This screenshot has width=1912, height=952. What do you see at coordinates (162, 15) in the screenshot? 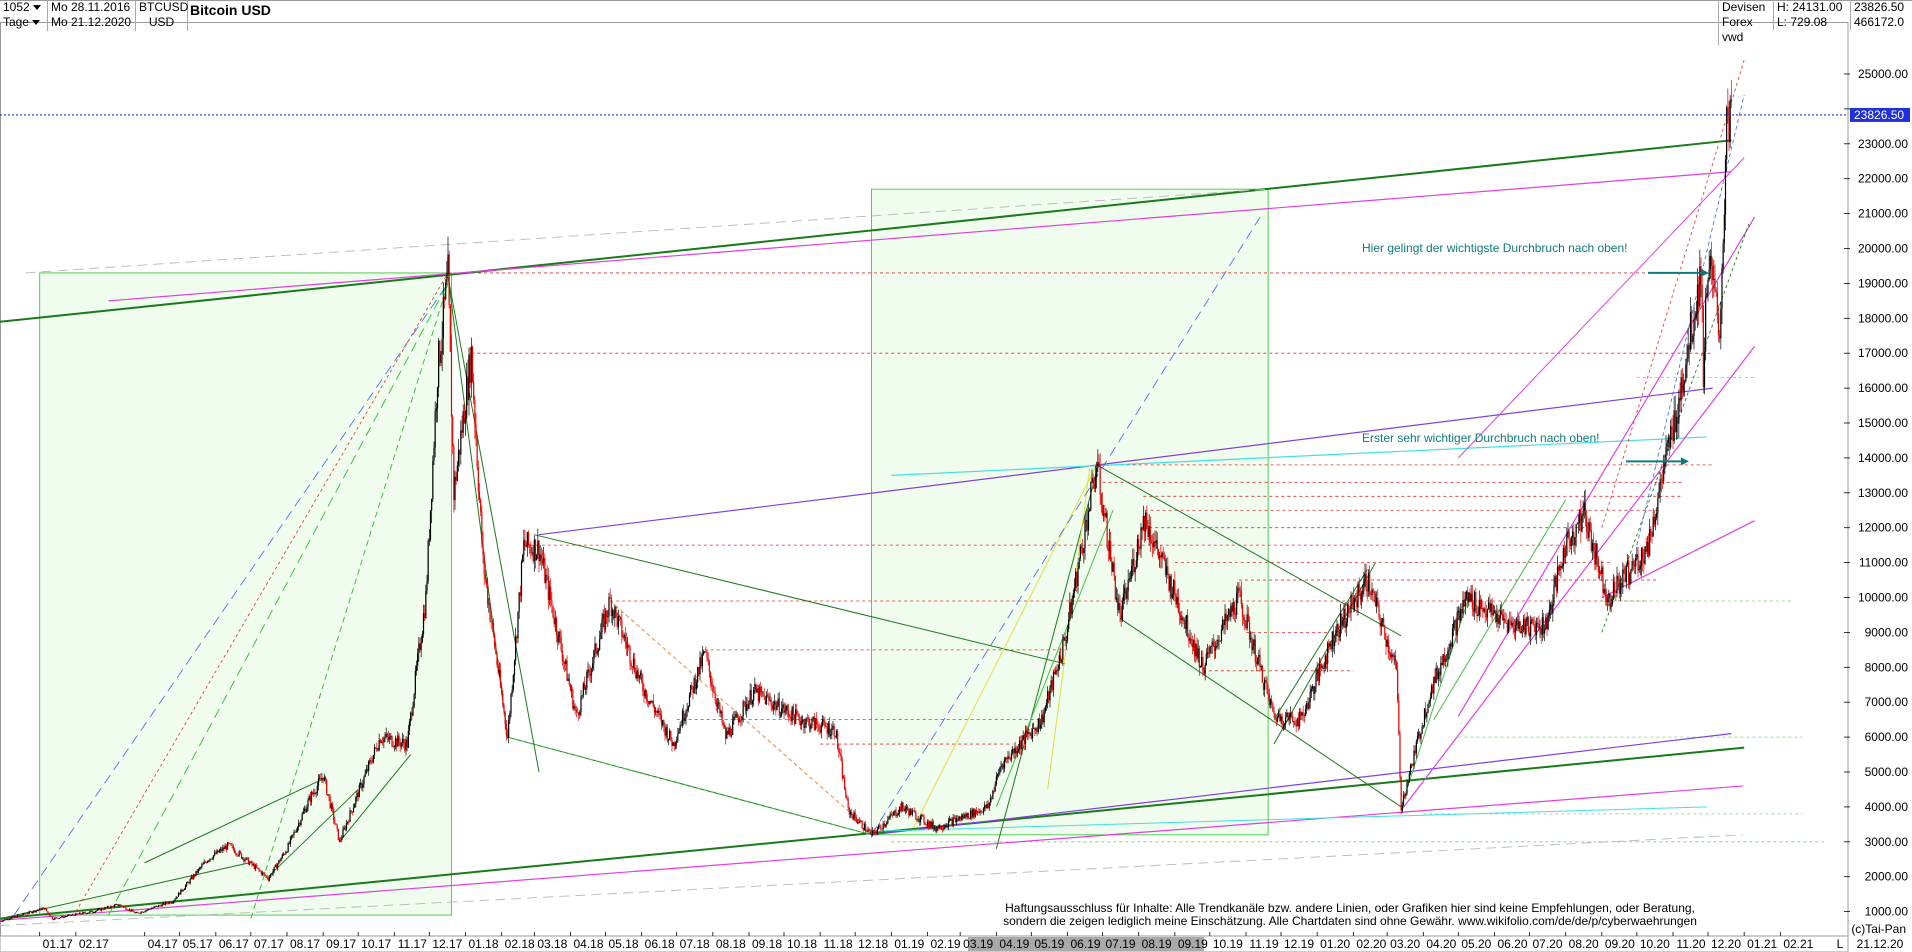
I see `symbol-box: BTCUSD USD` at bounding box center [162, 15].